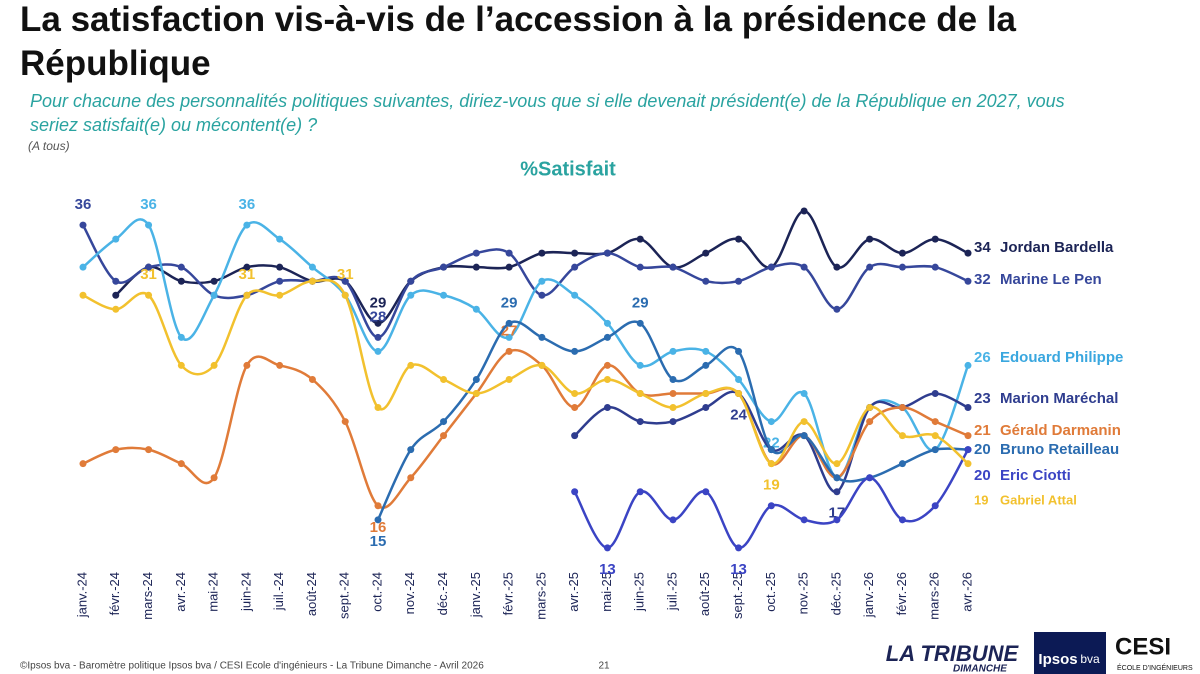  Describe the element at coordinates (982, 398) in the screenshot. I see `end-value: 23` at that location.